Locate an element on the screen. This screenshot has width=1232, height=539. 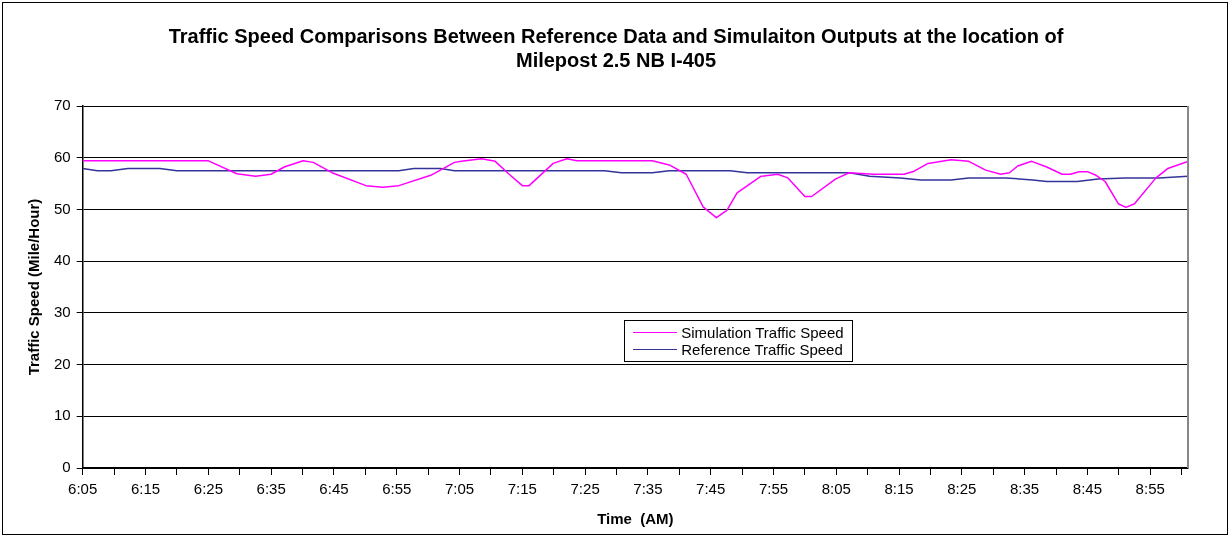
x-tick-label: 6:55 is located at coordinates (397, 489).